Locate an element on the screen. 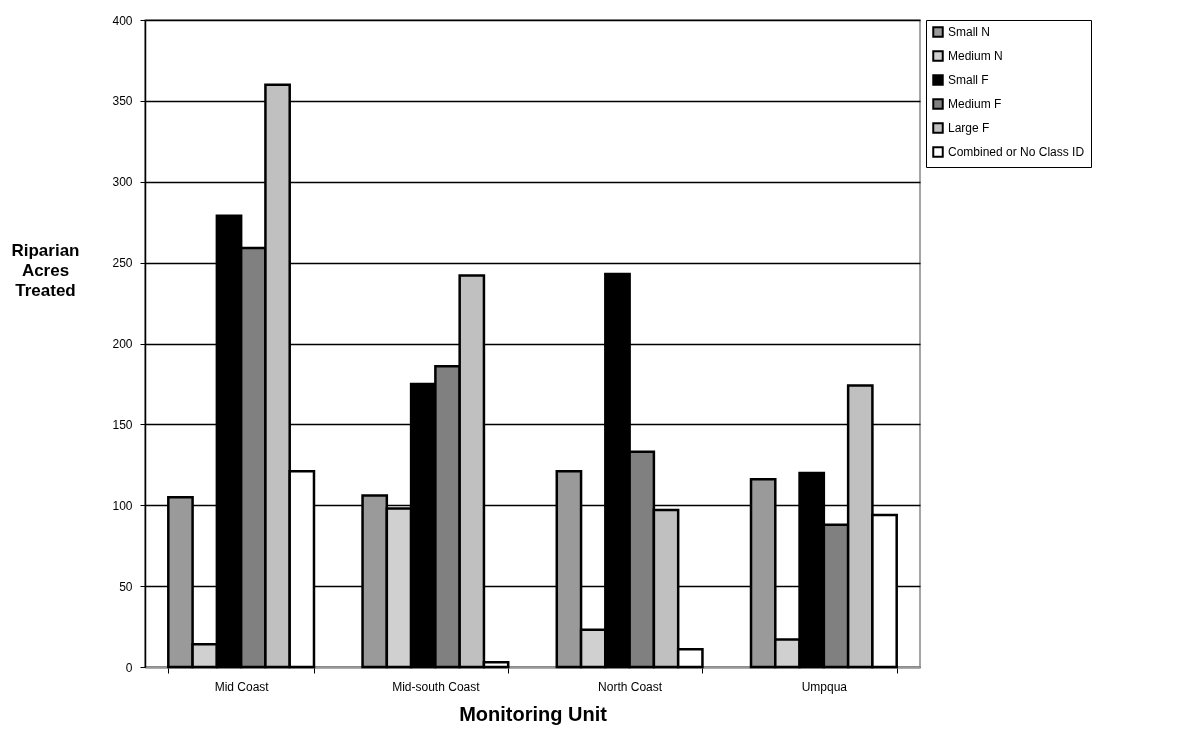  x-tick-label: North Coast is located at coordinates (630, 686).